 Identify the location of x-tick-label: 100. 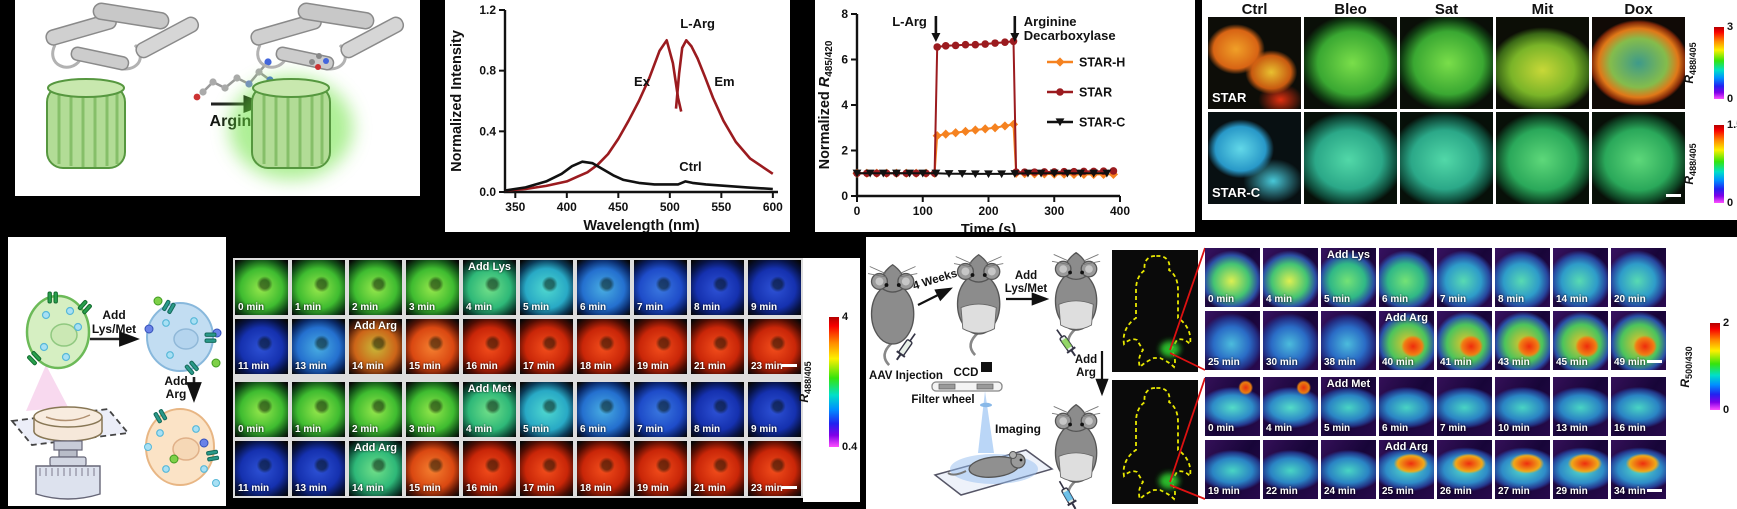
(923, 211).